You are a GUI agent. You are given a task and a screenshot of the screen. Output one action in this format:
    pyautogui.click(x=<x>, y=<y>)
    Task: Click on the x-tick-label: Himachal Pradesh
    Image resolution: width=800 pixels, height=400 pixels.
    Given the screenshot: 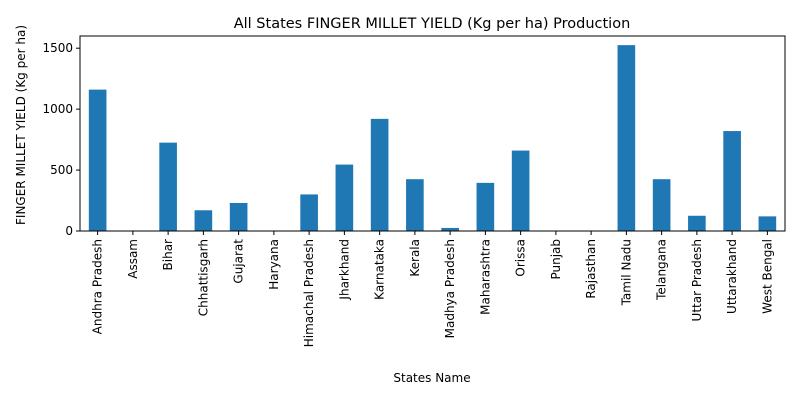 What is the action you would take?
    pyautogui.click(x=309, y=293)
    